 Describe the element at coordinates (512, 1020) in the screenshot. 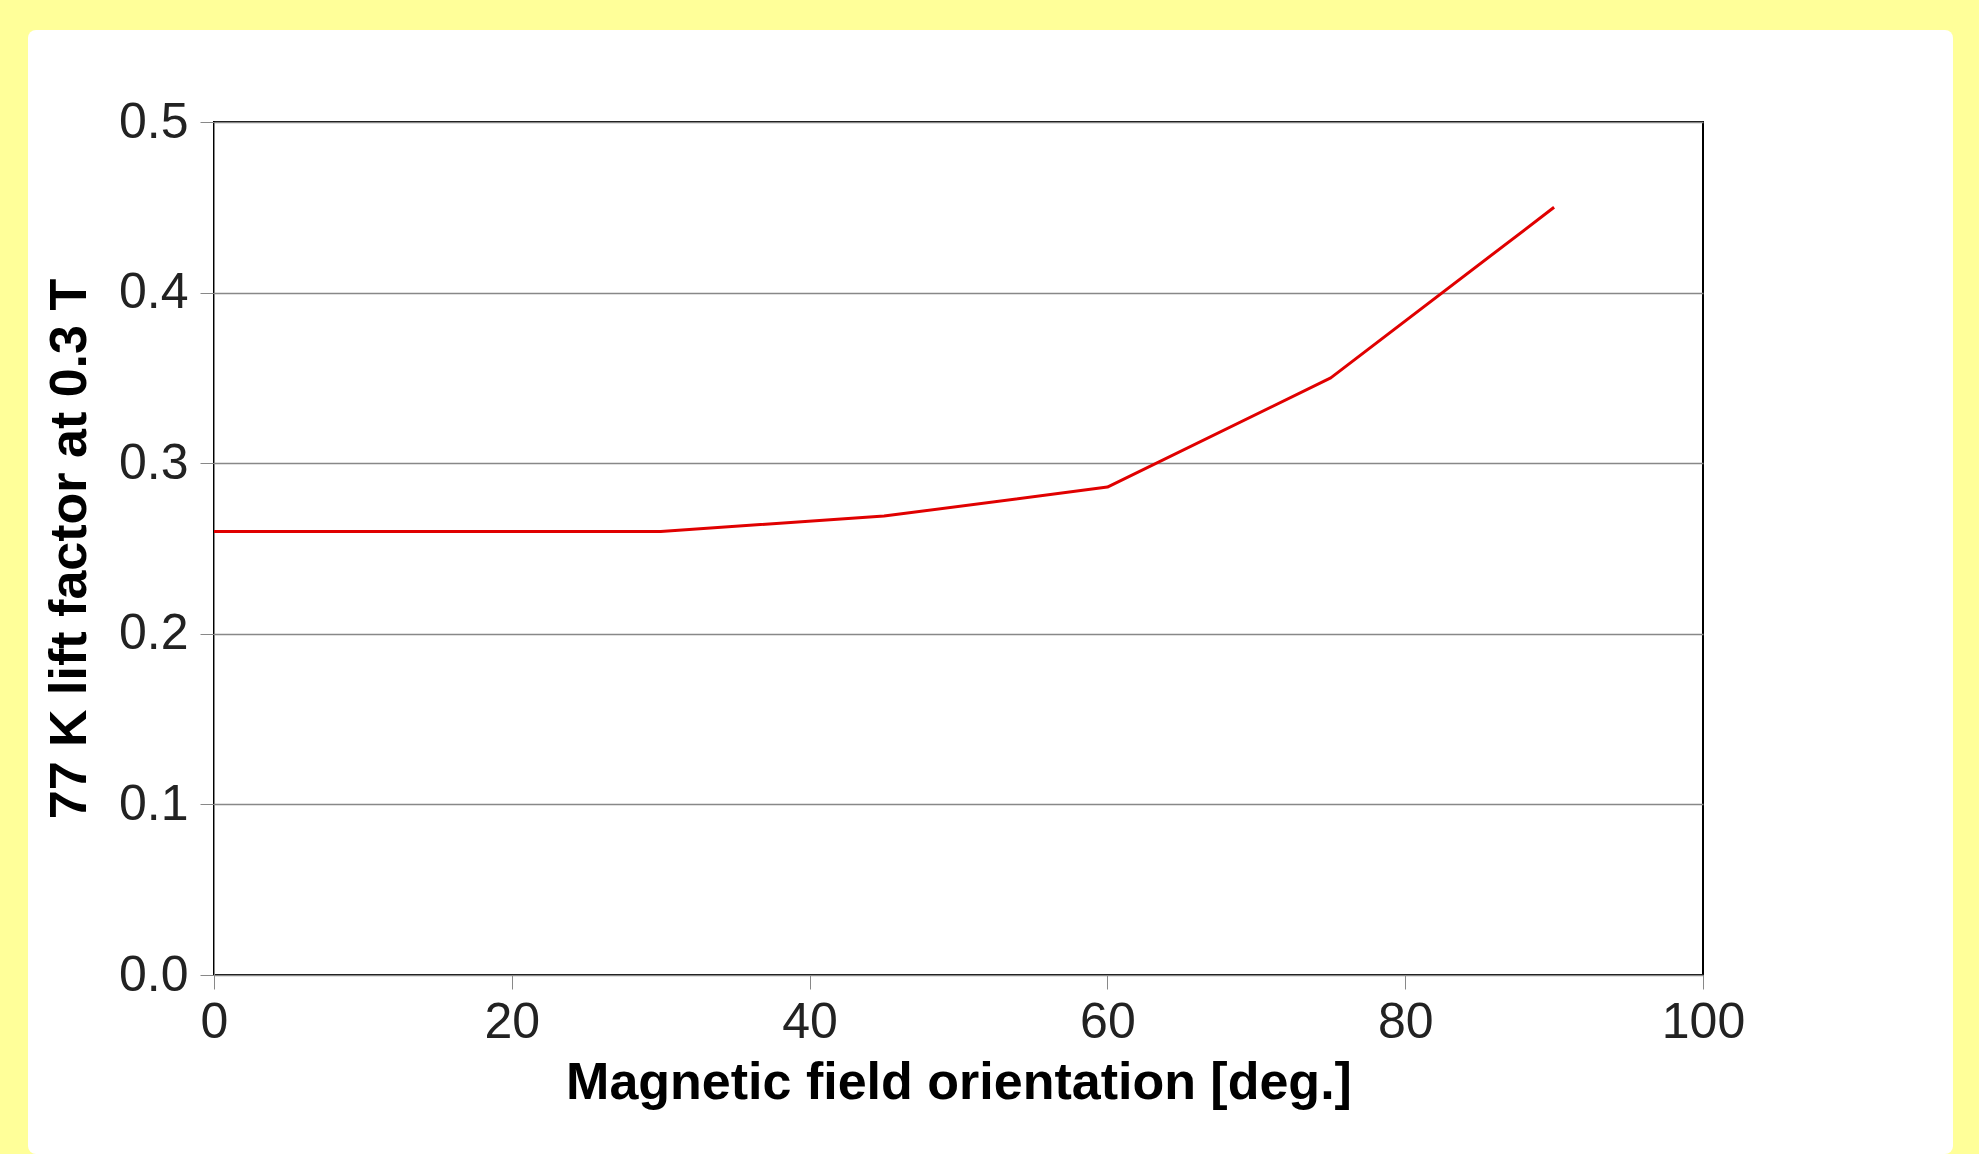

I see `x-tick-label: 20` at that location.